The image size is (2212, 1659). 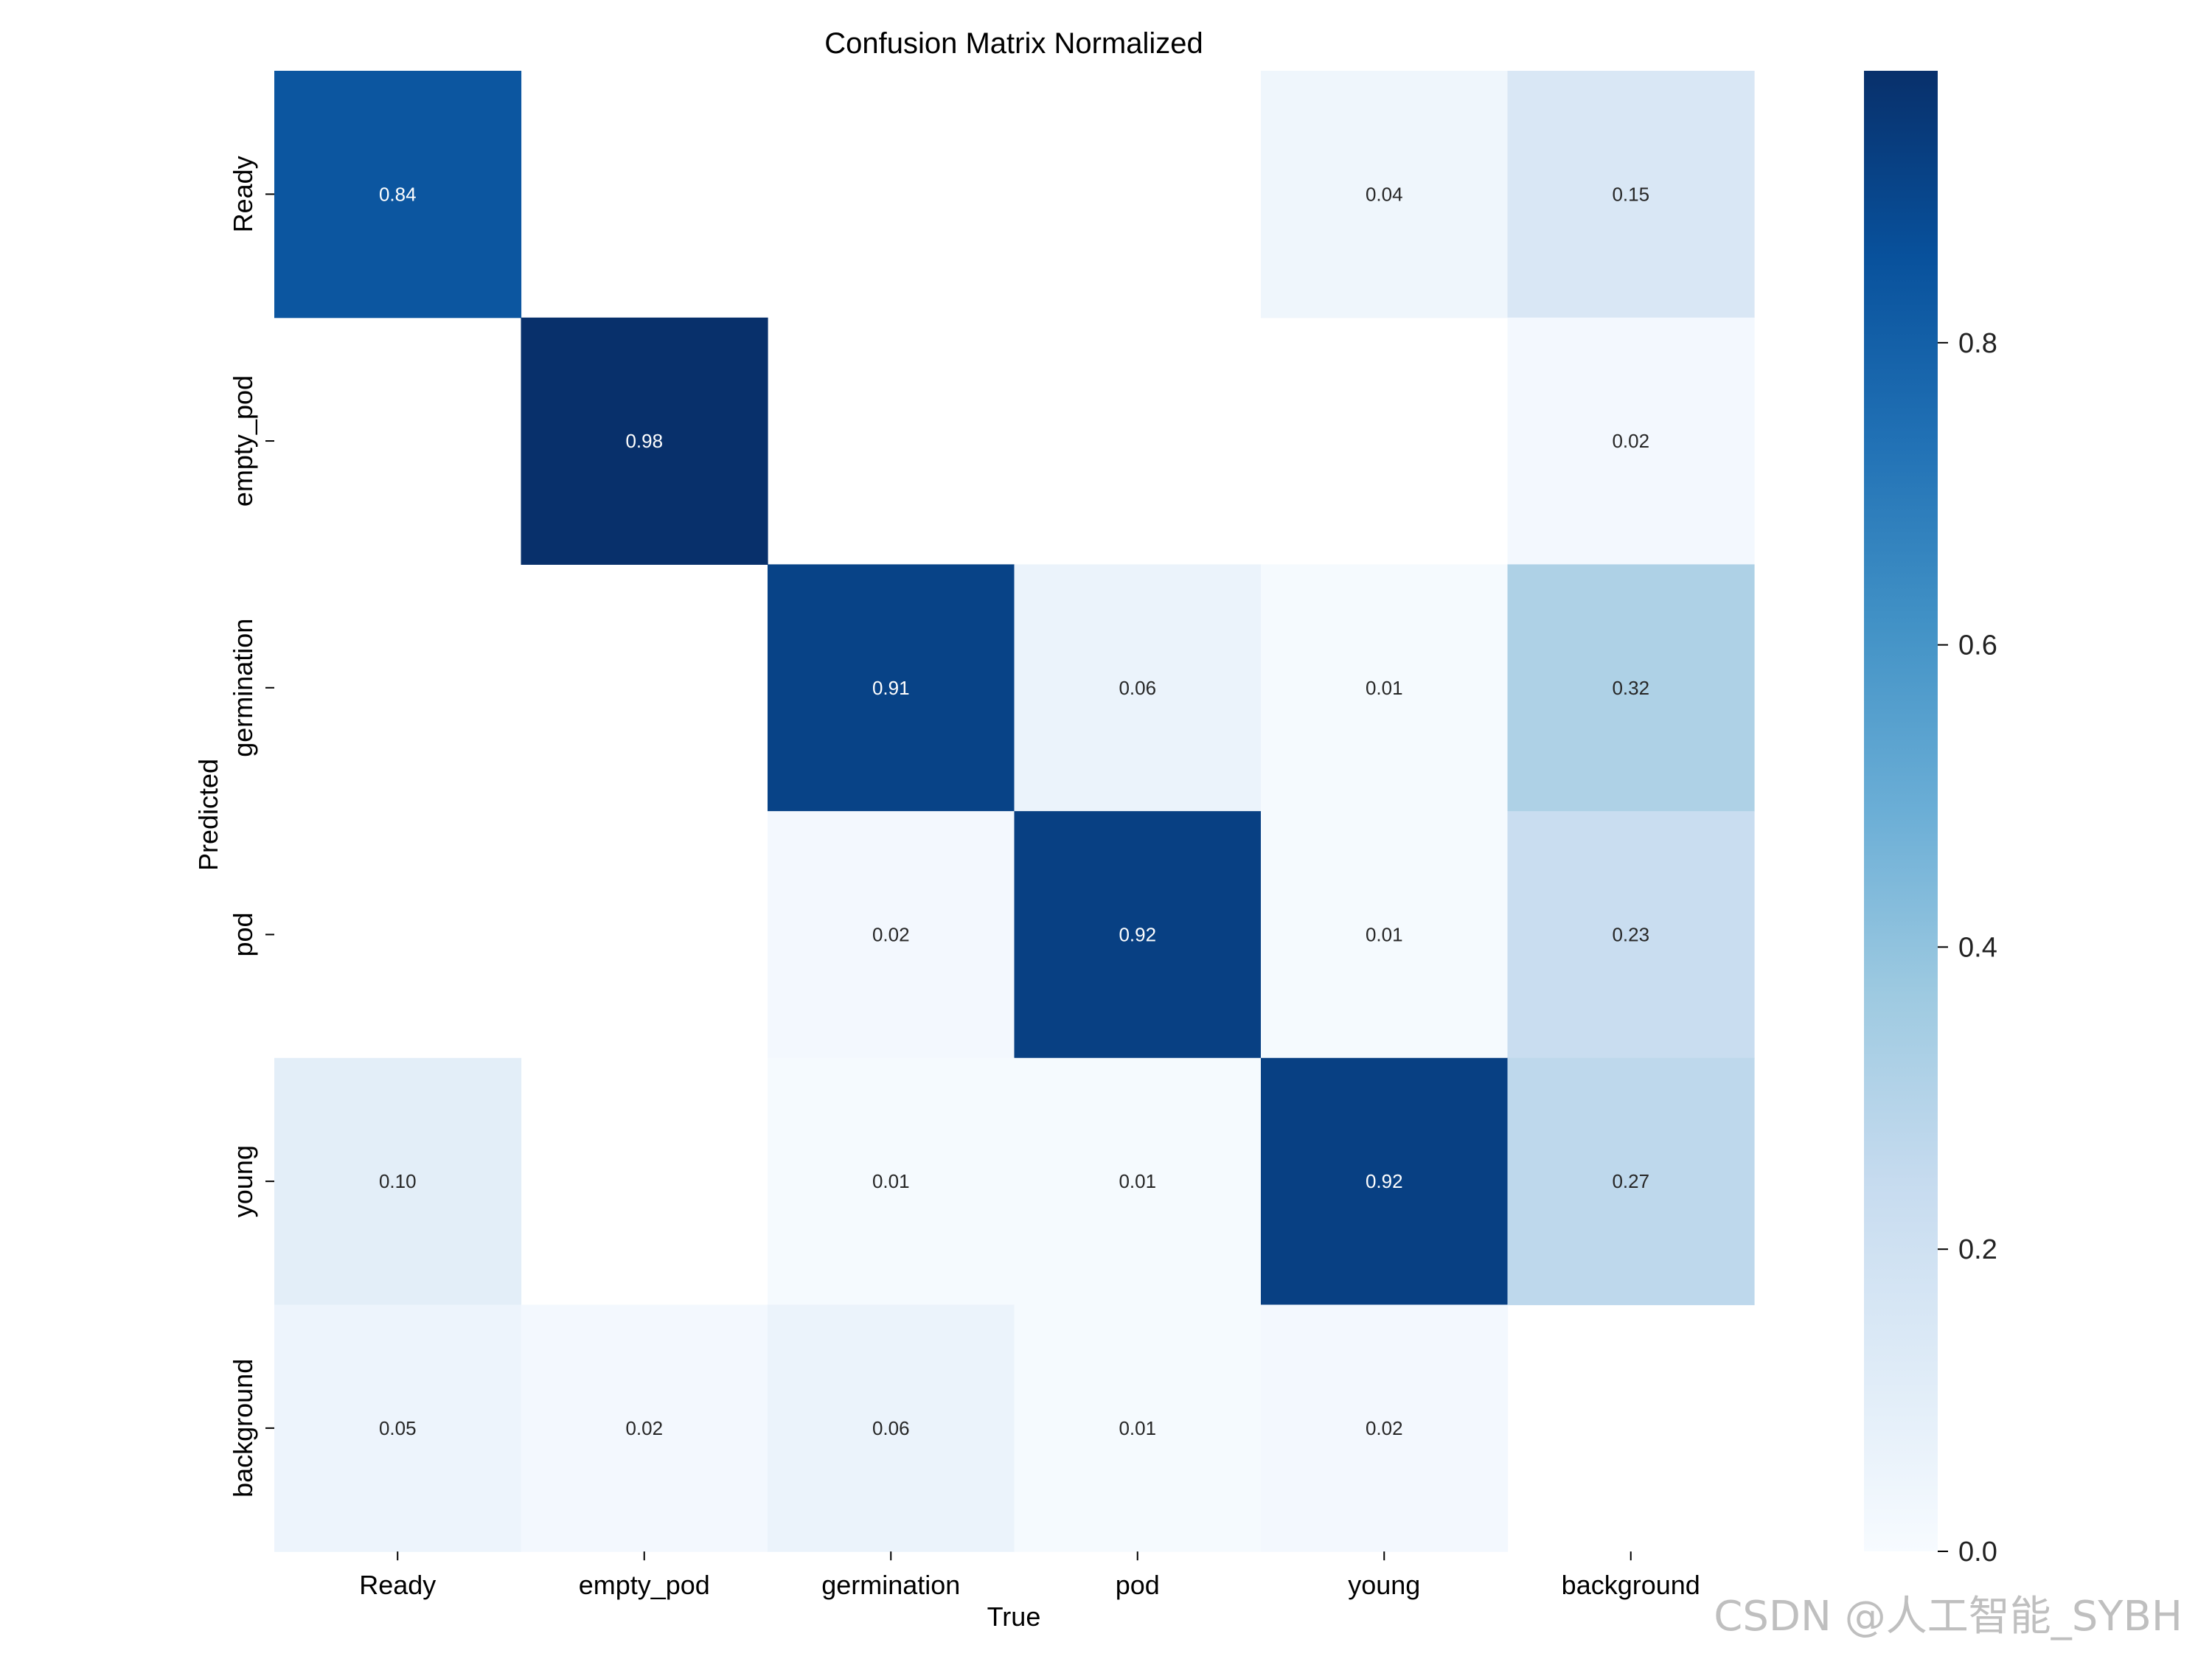 I want to click on colorbar-ticks: 0.0 0.2 0.4 0.6 0.8, so click(x=1967, y=948).